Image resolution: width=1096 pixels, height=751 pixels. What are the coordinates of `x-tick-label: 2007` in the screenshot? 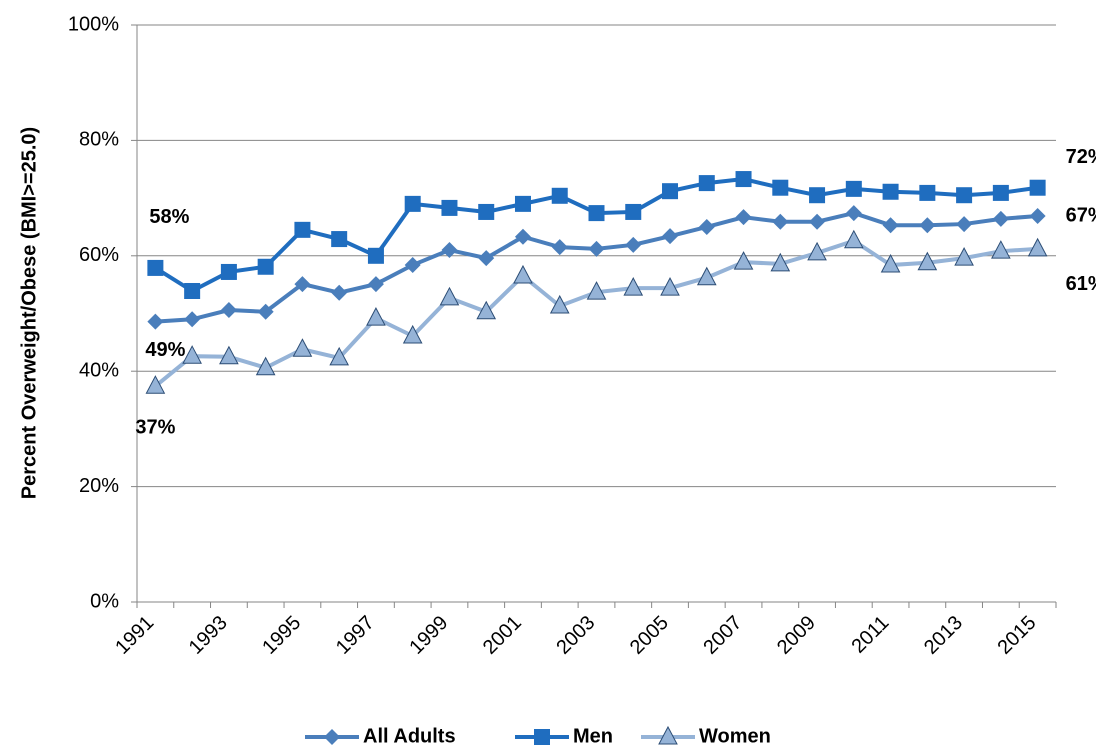 It's located at (722, 635).